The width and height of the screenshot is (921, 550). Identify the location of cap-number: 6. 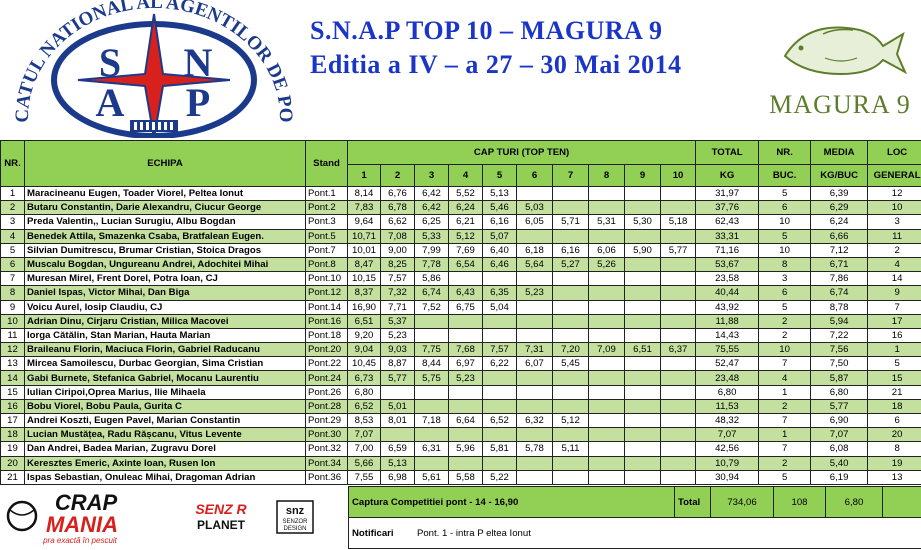
(534, 175).